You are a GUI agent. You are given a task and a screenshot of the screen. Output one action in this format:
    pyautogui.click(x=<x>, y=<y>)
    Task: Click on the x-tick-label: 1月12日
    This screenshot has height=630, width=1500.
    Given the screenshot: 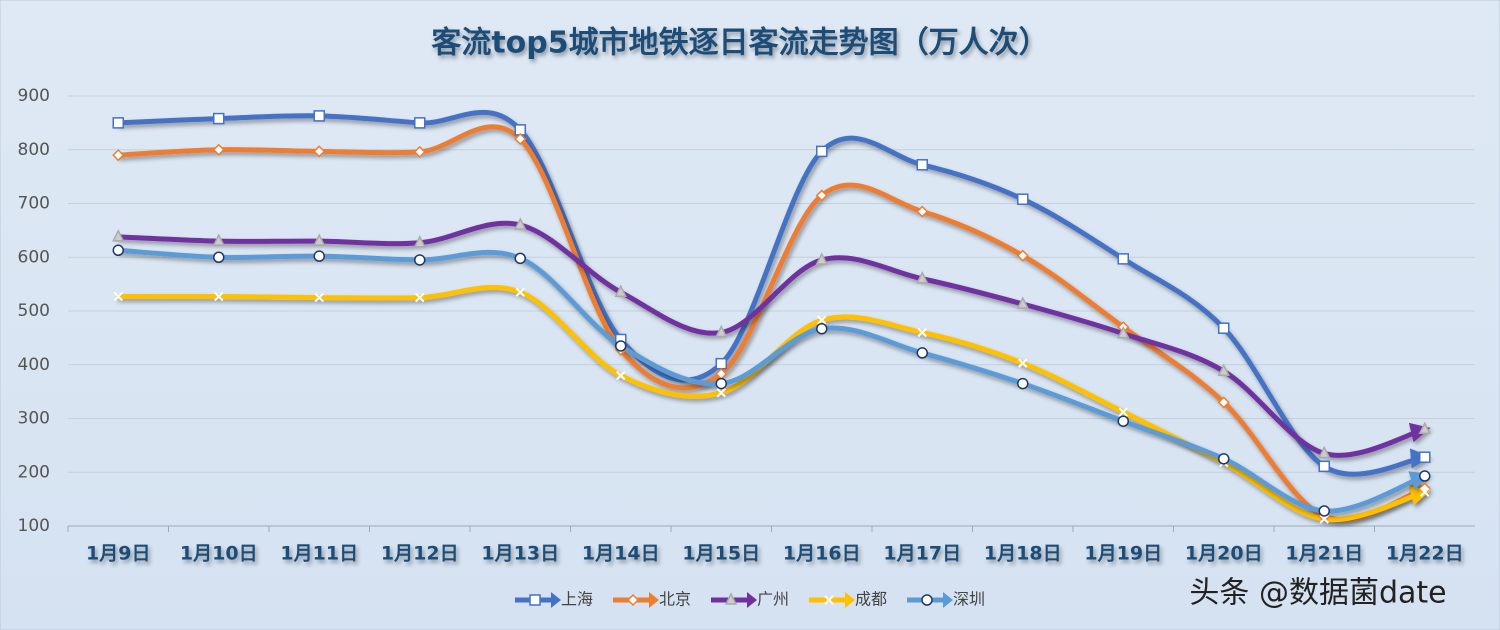 What is the action you would take?
    pyautogui.click(x=420, y=554)
    